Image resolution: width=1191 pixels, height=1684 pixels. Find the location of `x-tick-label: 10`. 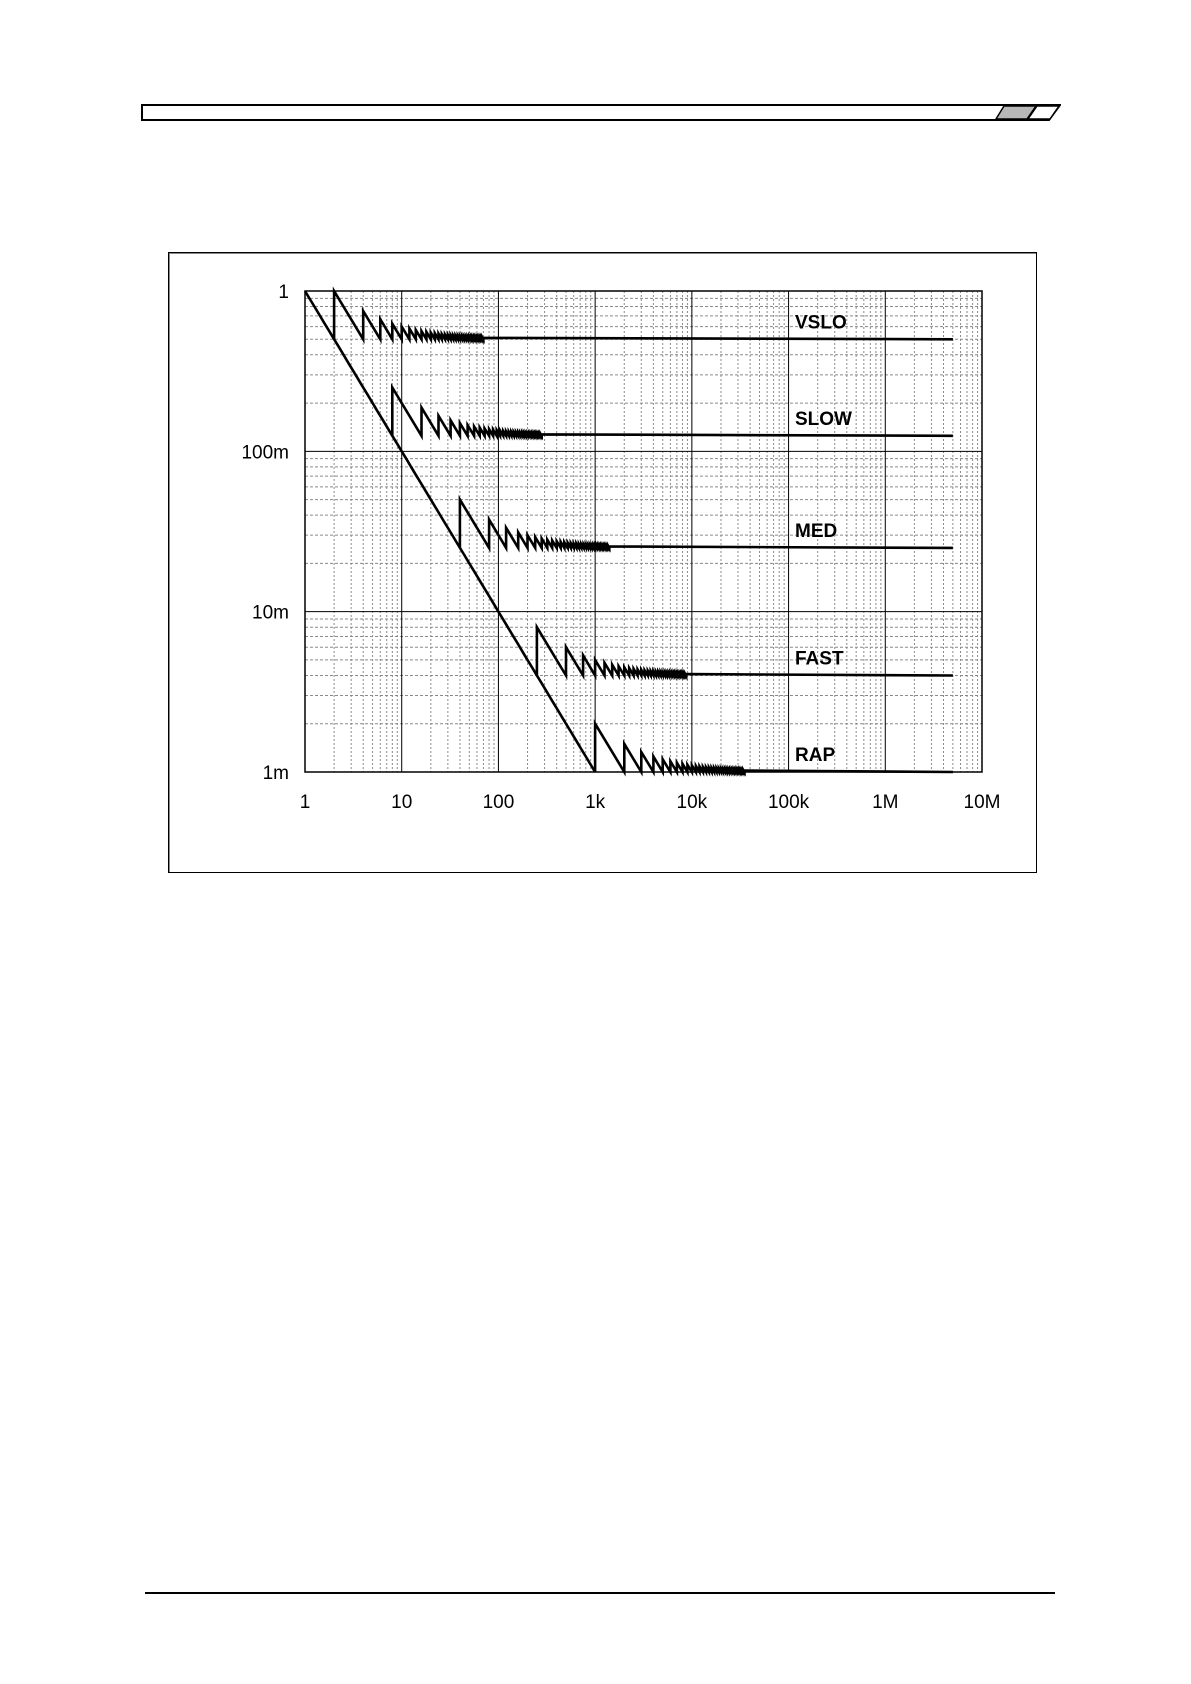

x-tick-label: 10 is located at coordinates (401, 802).